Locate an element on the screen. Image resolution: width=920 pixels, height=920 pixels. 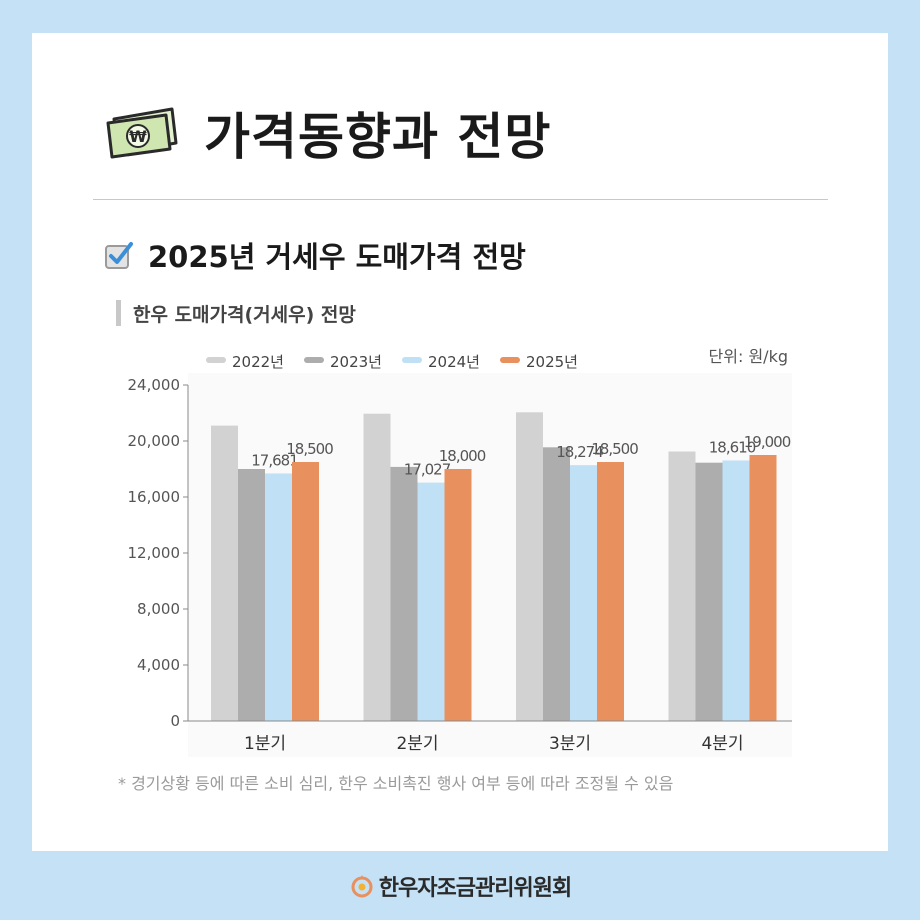
footer-org: 한우자조금관리위원회 is located at coordinates (475, 888).